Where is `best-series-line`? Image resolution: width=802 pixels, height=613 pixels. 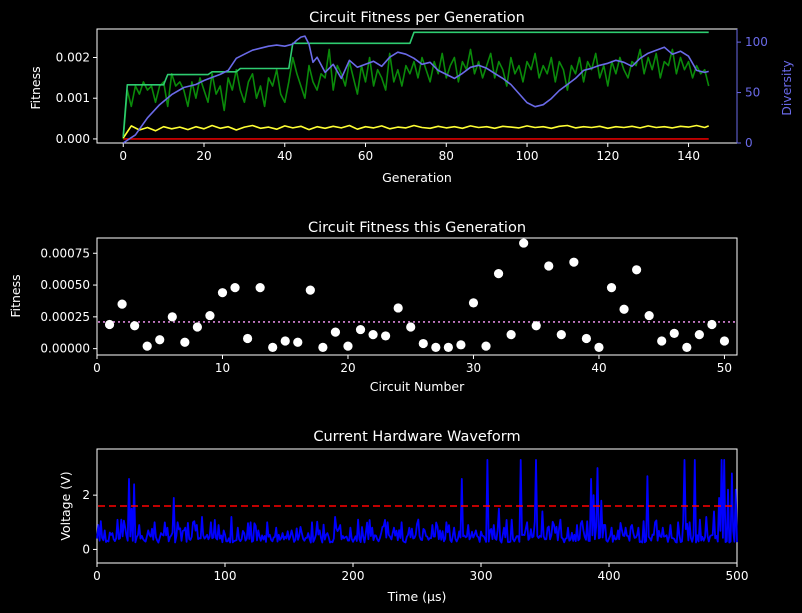
best-series-line is located at coordinates (415, 84).